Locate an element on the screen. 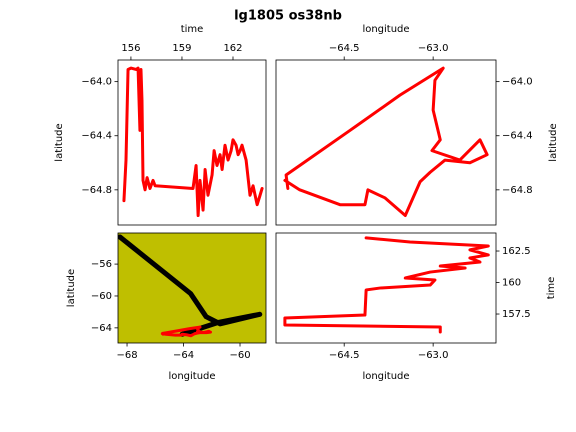  y-tick-label: 160 is located at coordinates (511, 283).